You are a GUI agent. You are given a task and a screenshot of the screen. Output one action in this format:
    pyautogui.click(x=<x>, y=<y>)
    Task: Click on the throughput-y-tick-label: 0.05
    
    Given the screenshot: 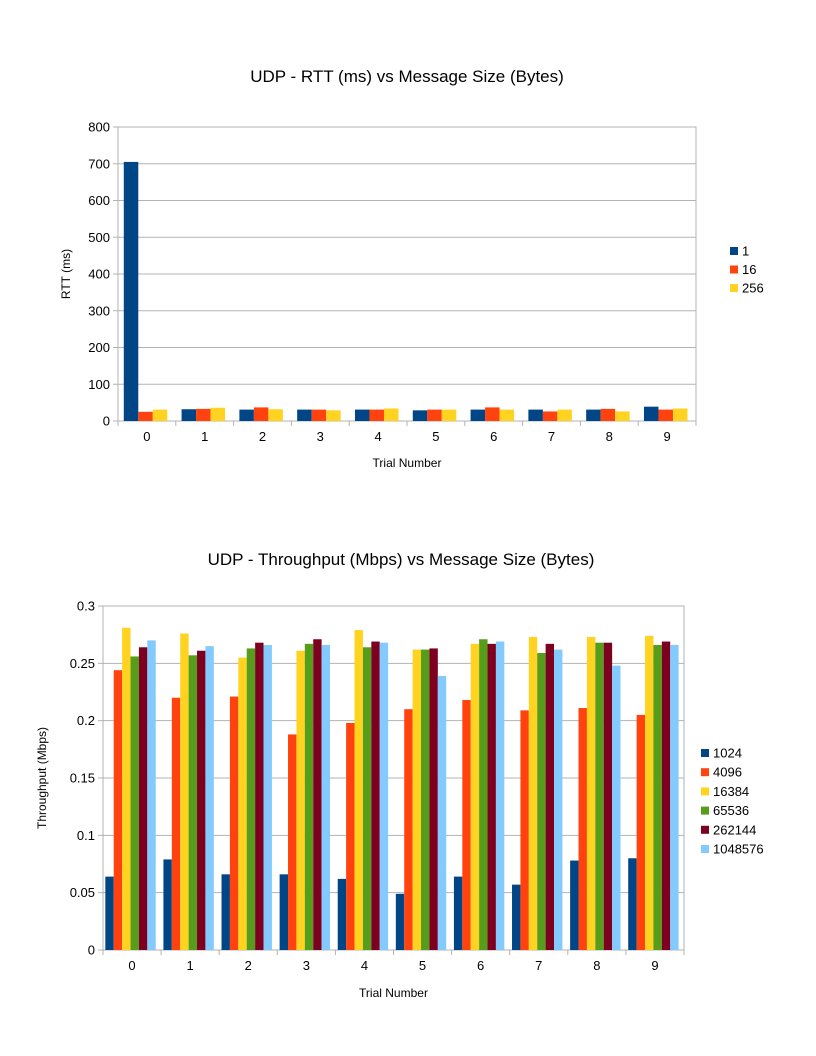 What is the action you would take?
    pyautogui.click(x=82, y=892)
    